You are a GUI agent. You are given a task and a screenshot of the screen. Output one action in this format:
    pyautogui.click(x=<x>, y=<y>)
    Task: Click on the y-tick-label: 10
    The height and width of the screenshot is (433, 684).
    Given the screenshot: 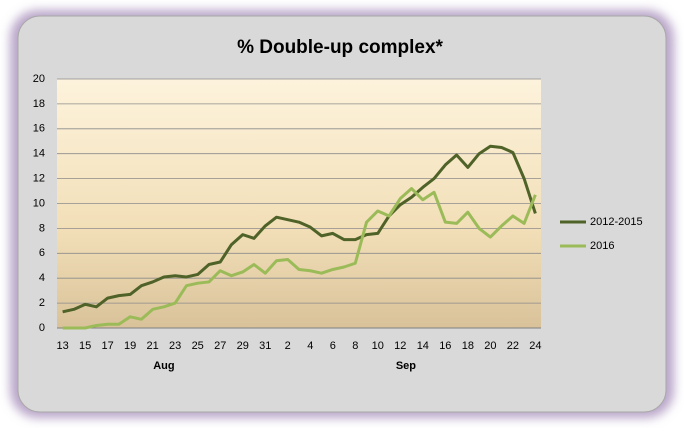 What is the action you would take?
    pyautogui.click(x=39, y=203)
    